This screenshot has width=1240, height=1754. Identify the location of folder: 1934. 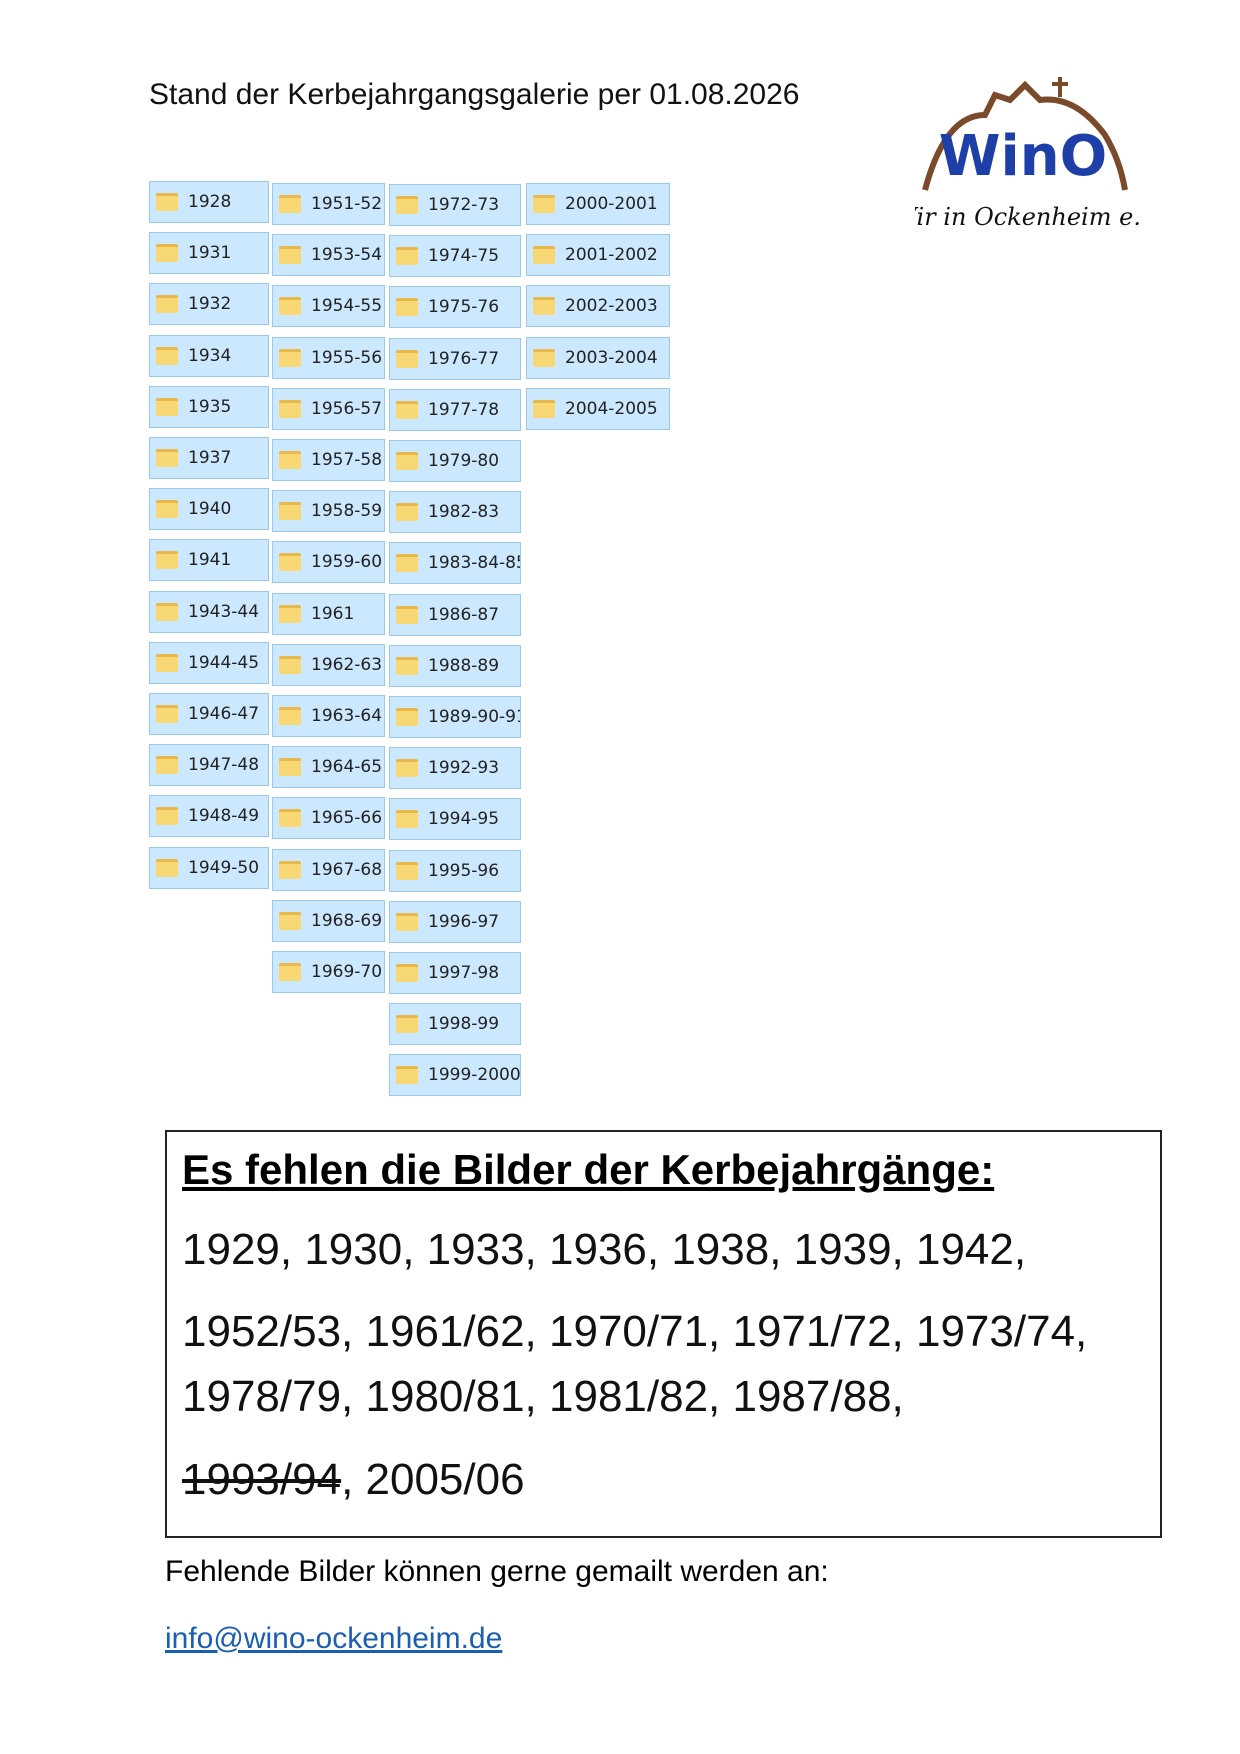
(209, 355).